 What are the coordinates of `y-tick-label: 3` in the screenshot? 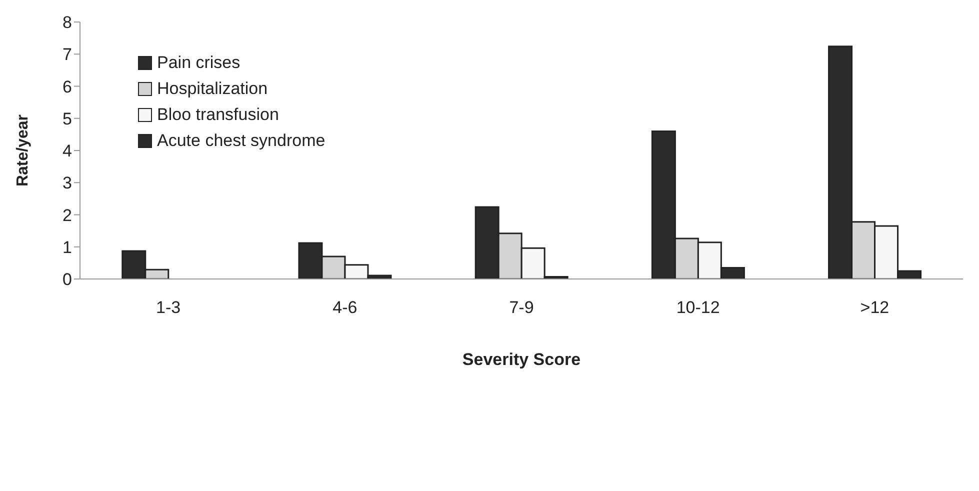 It's located at (67, 183).